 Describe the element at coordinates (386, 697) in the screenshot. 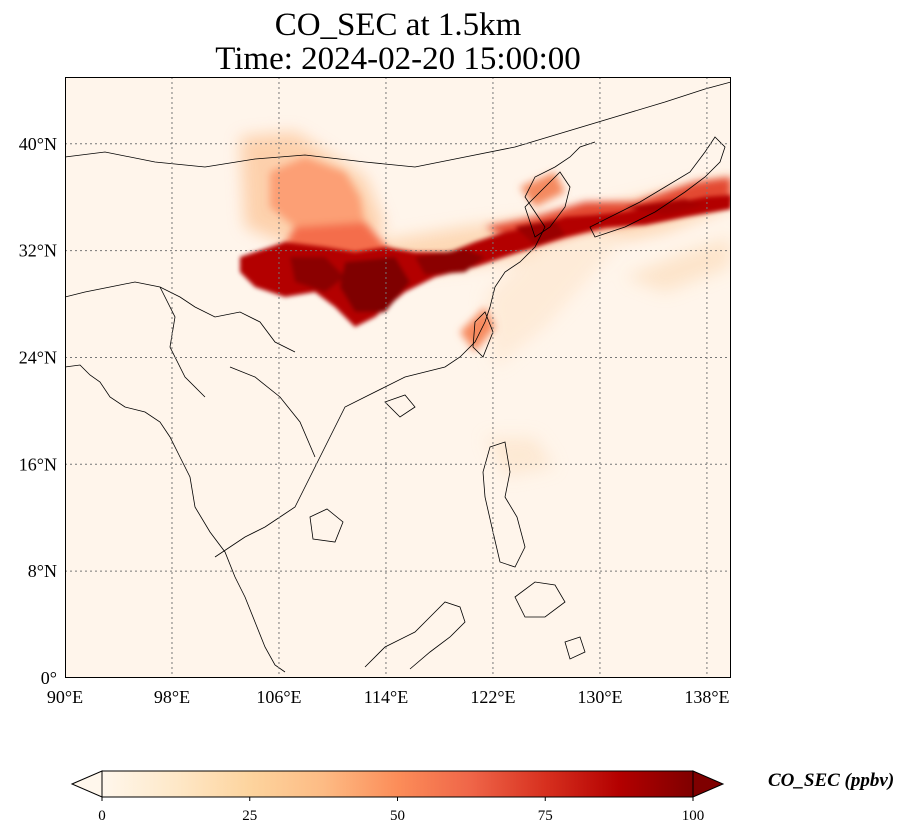

I see `lon-tick-label: 114°E` at that location.